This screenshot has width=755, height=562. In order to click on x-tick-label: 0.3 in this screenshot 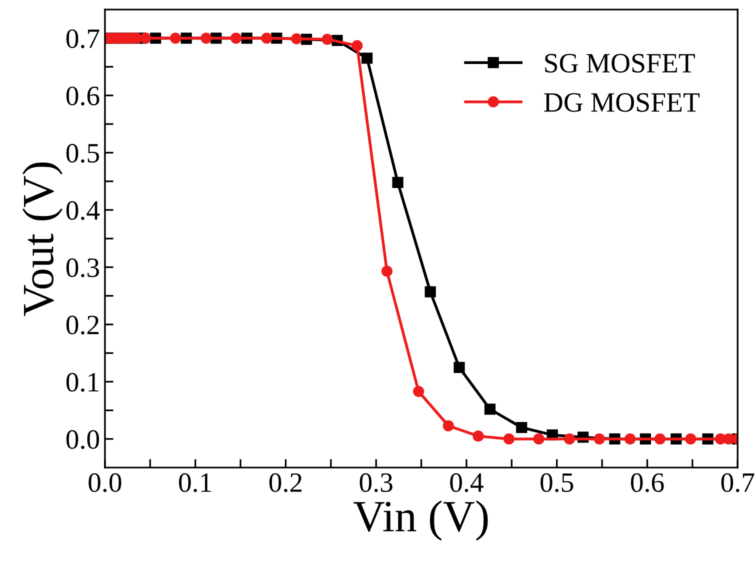, I will do `click(376, 482)`.